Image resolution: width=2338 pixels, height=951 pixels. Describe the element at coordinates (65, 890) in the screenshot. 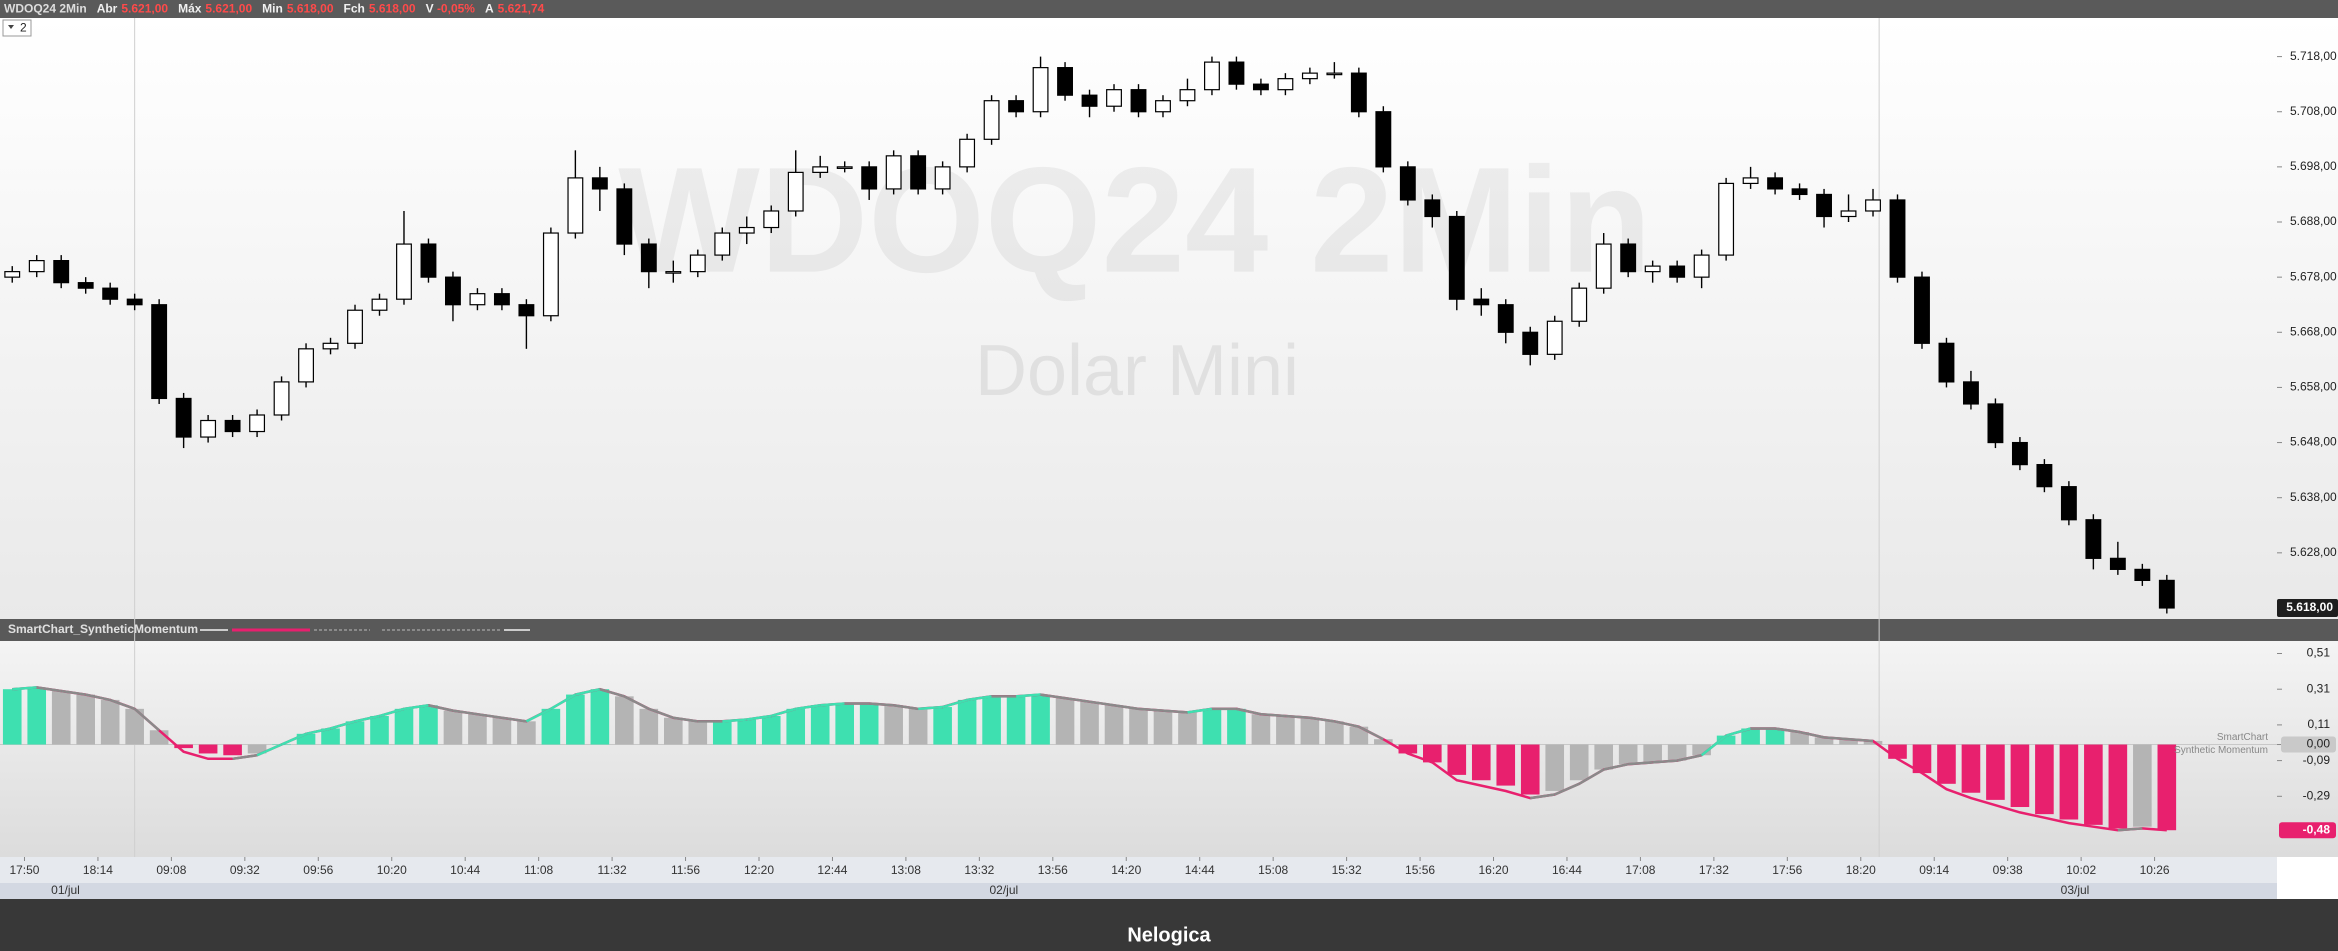

I see `date-label: 01/jul` at that location.